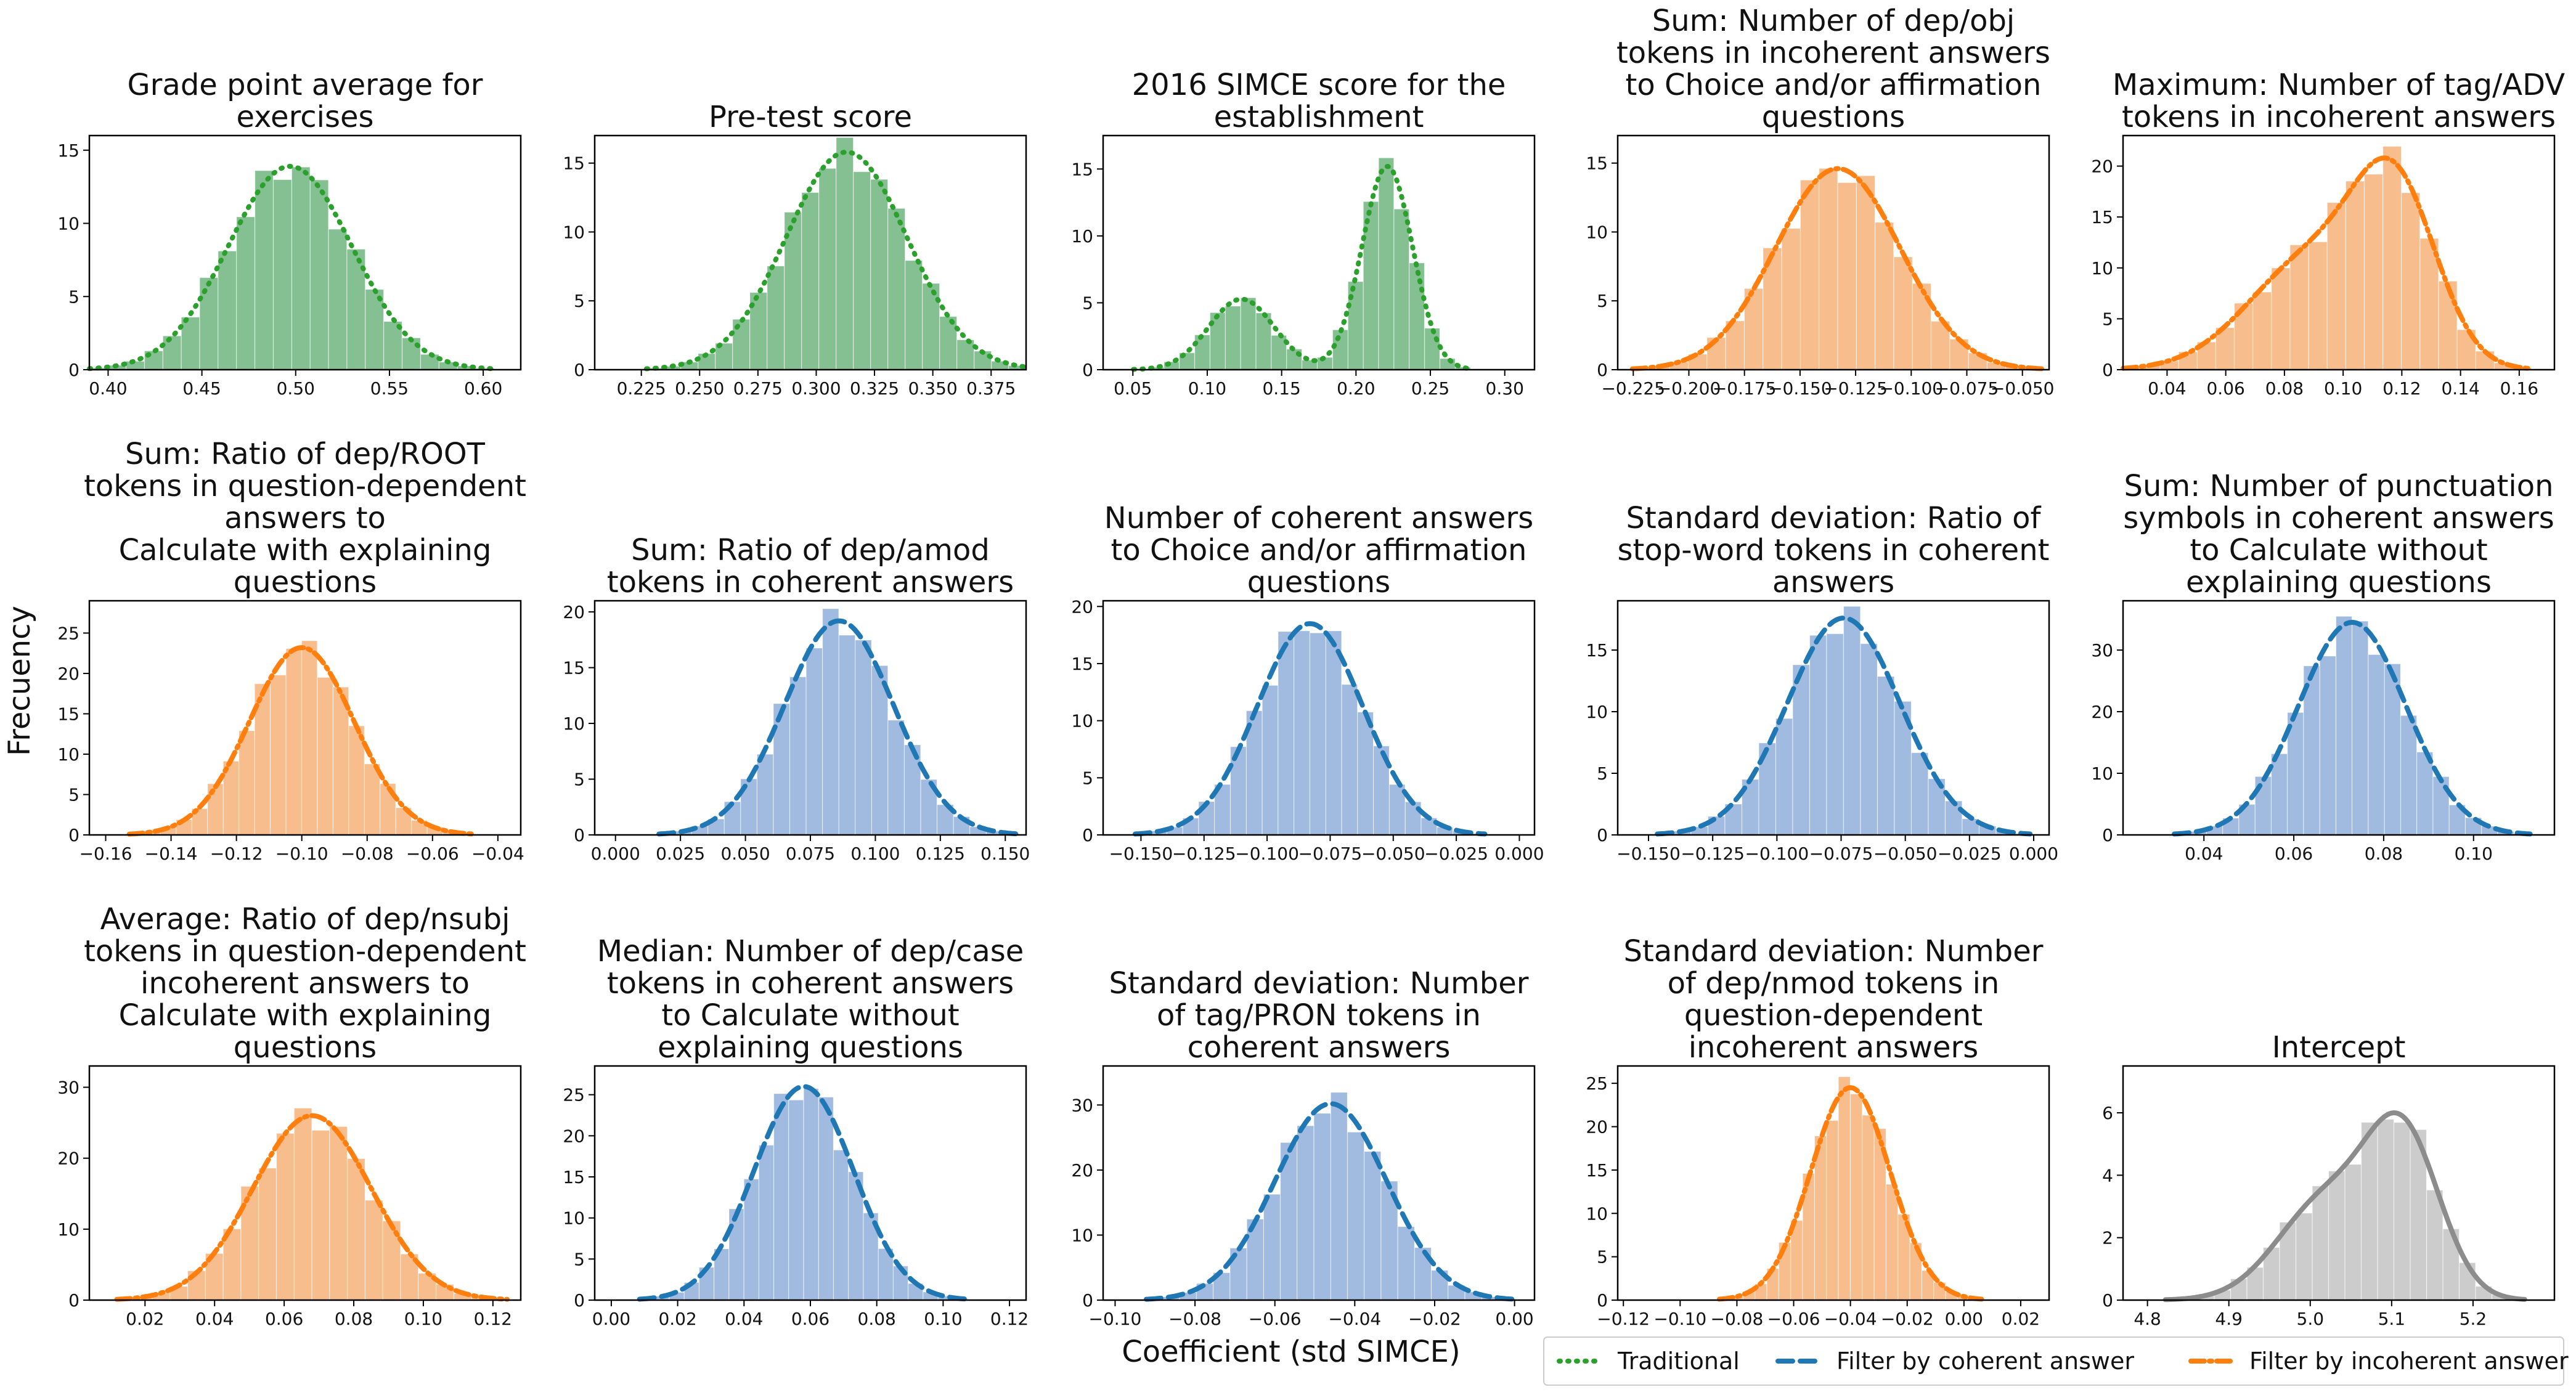  I want to click on x-tick-label: 0.100, so click(875, 854).